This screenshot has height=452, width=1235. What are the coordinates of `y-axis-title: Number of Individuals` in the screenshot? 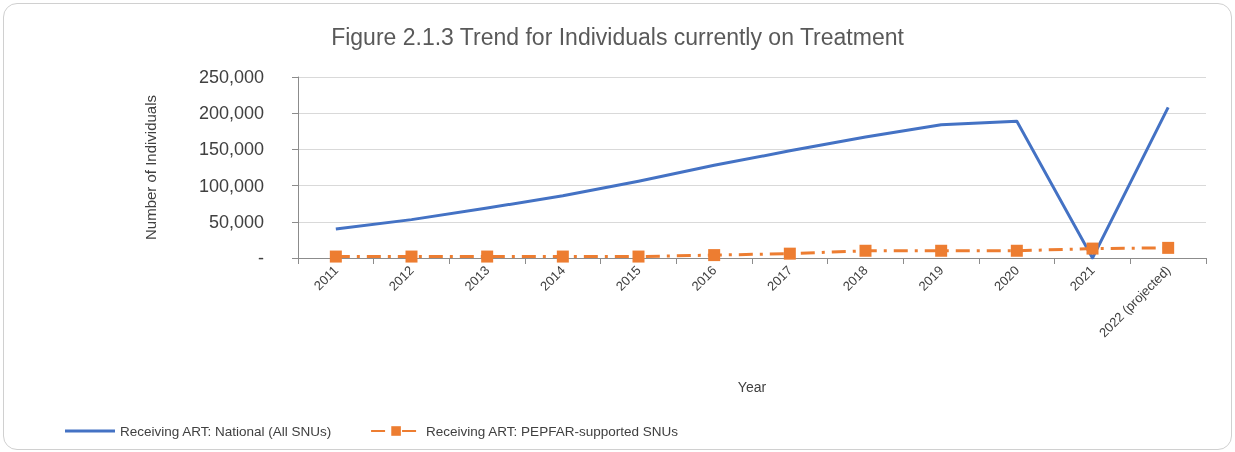 It's located at (150, 167).